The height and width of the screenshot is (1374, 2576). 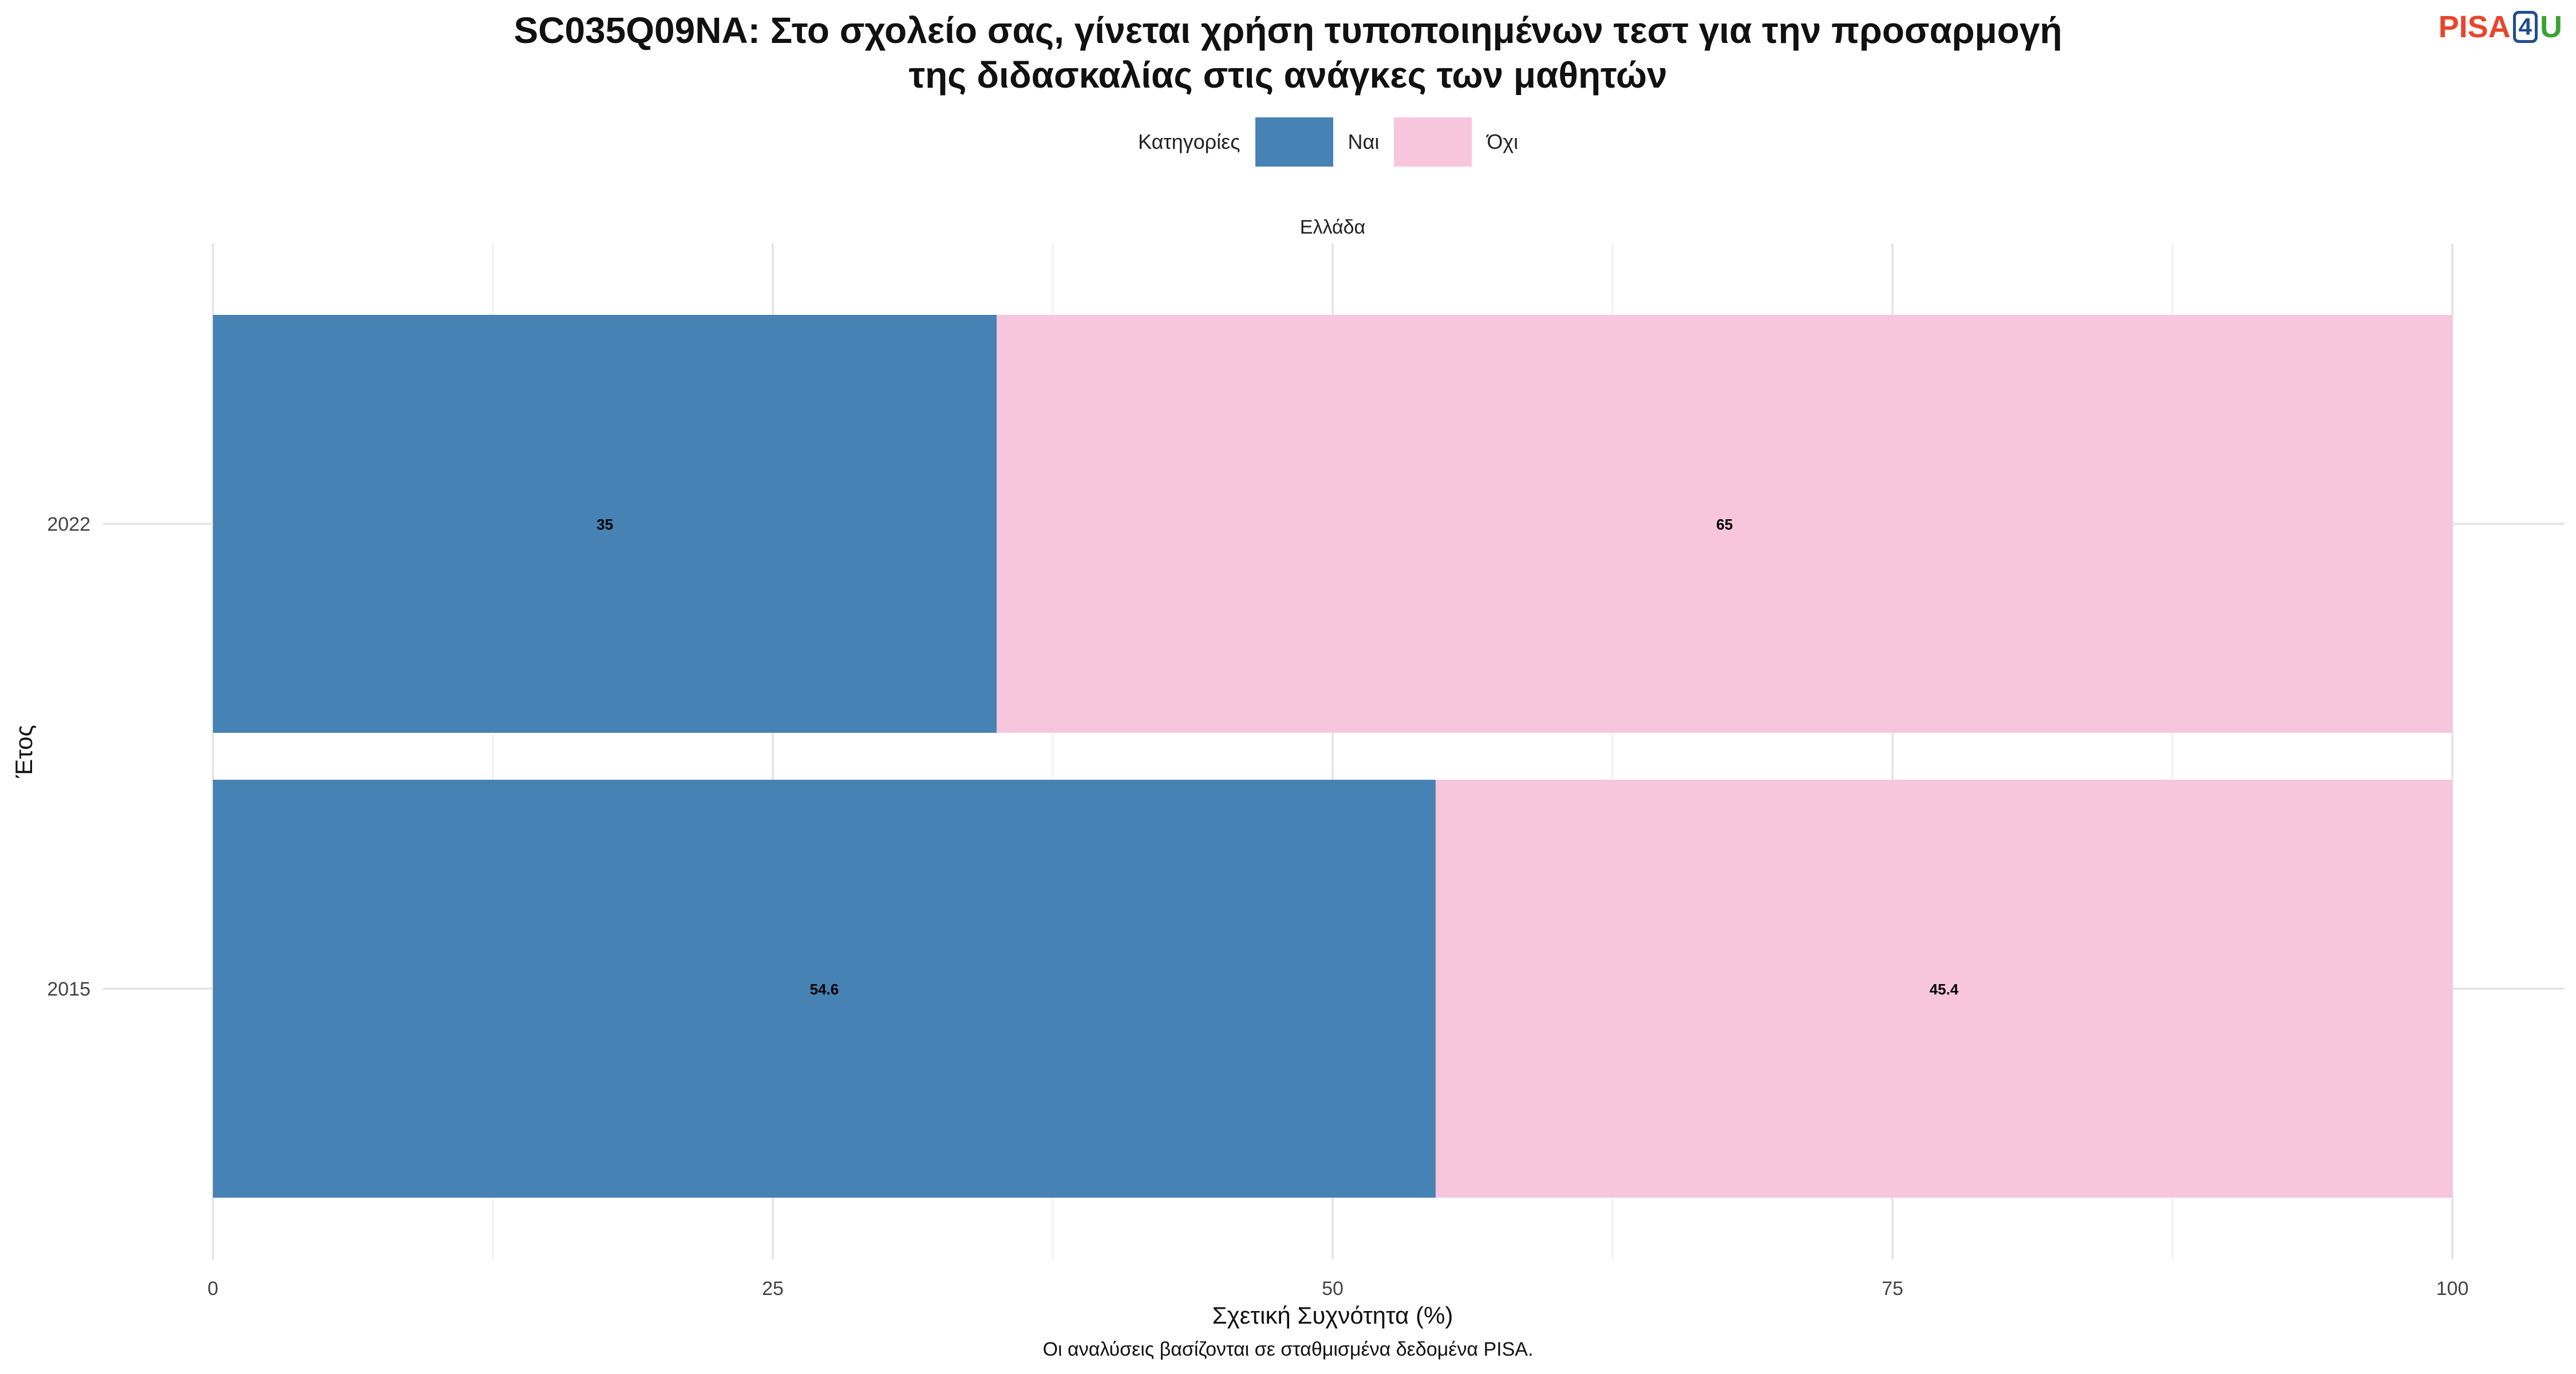 I want to click on legend-key-nai, so click(x=1294, y=142).